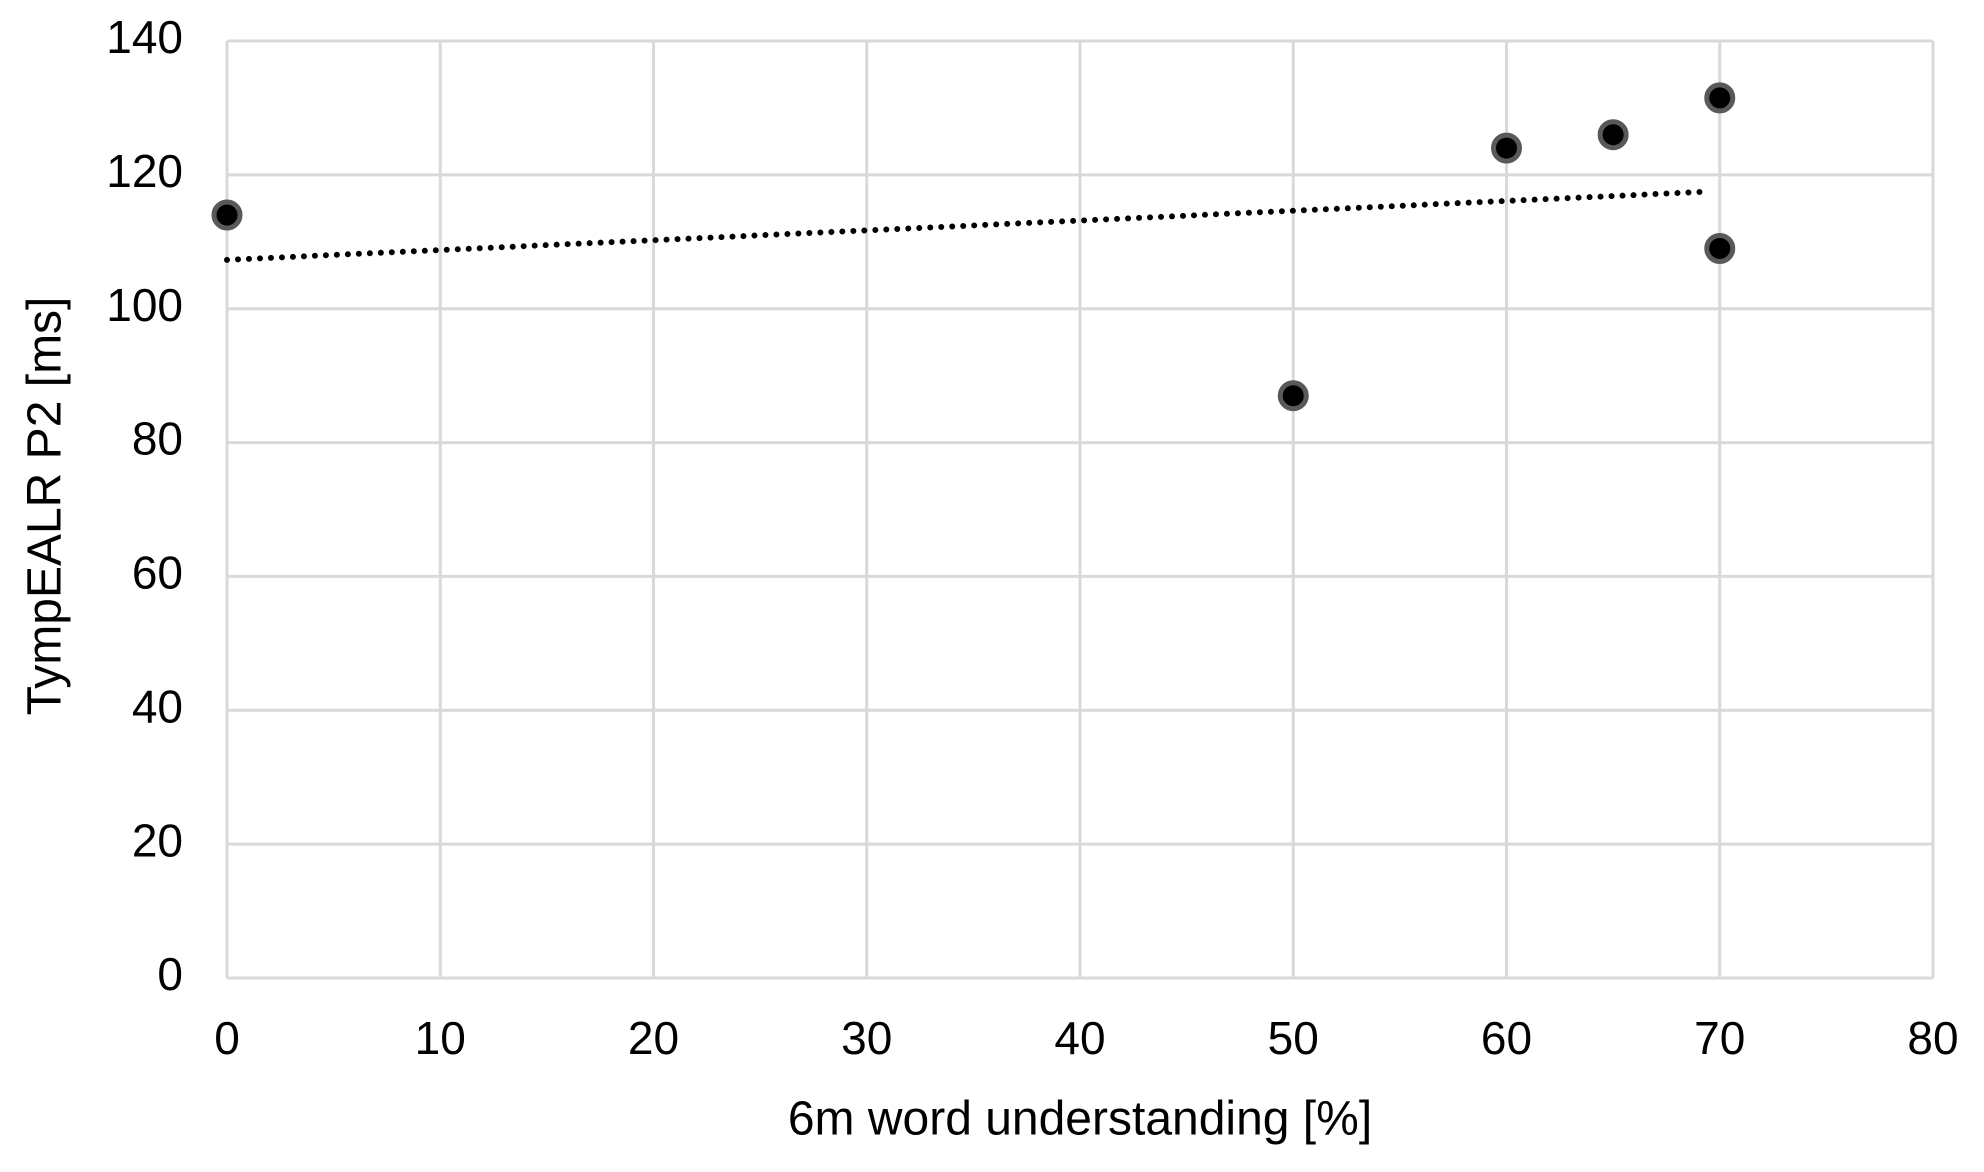  I want to click on x-tick-label: 0, so click(227, 1038).